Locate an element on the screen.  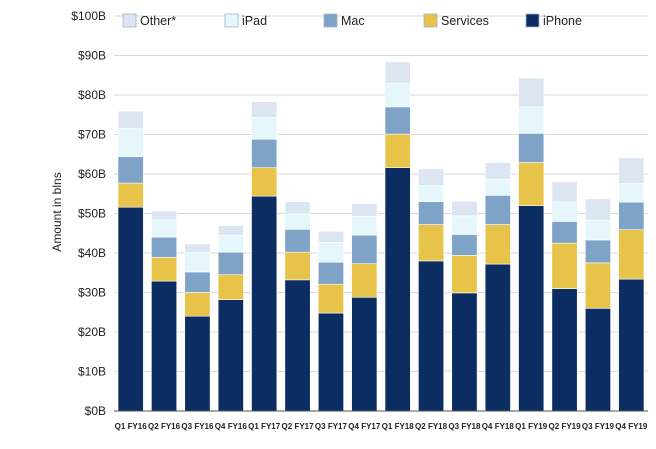
x-tick-label: Q1 FY17 is located at coordinates (264, 426).